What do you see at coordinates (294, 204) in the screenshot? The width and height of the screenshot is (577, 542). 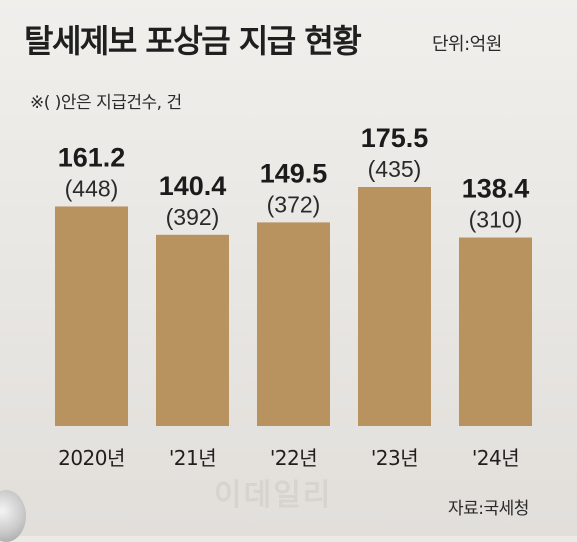 I see `count-label-3: (372)` at bounding box center [294, 204].